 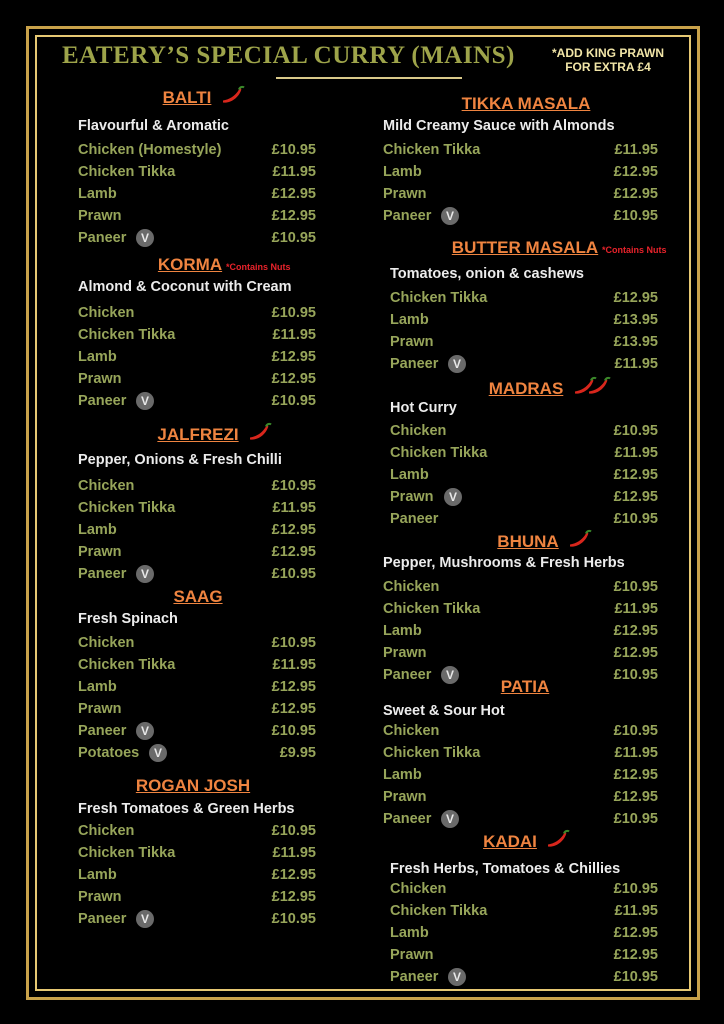 What do you see at coordinates (369, 78) in the screenshot?
I see `title-underline` at bounding box center [369, 78].